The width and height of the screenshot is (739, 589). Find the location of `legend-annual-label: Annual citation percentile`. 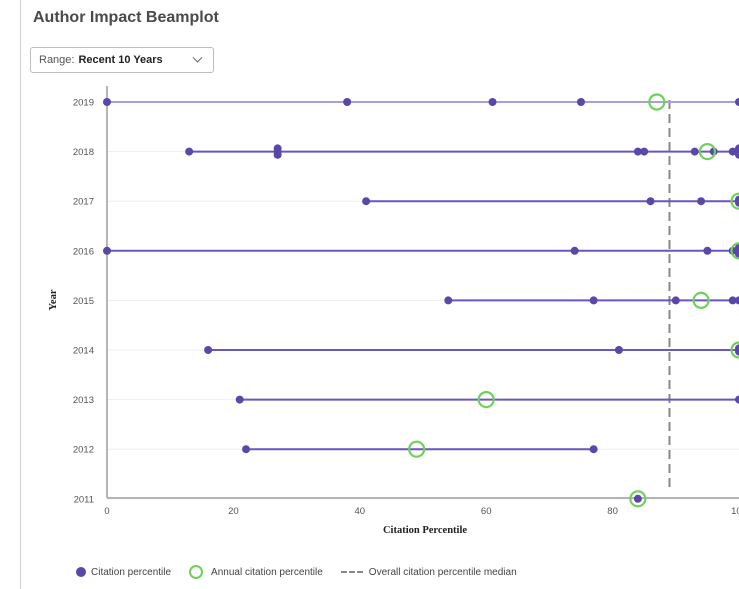

legend-annual-label: Annual citation percentile is located at coordinates (267, 572).